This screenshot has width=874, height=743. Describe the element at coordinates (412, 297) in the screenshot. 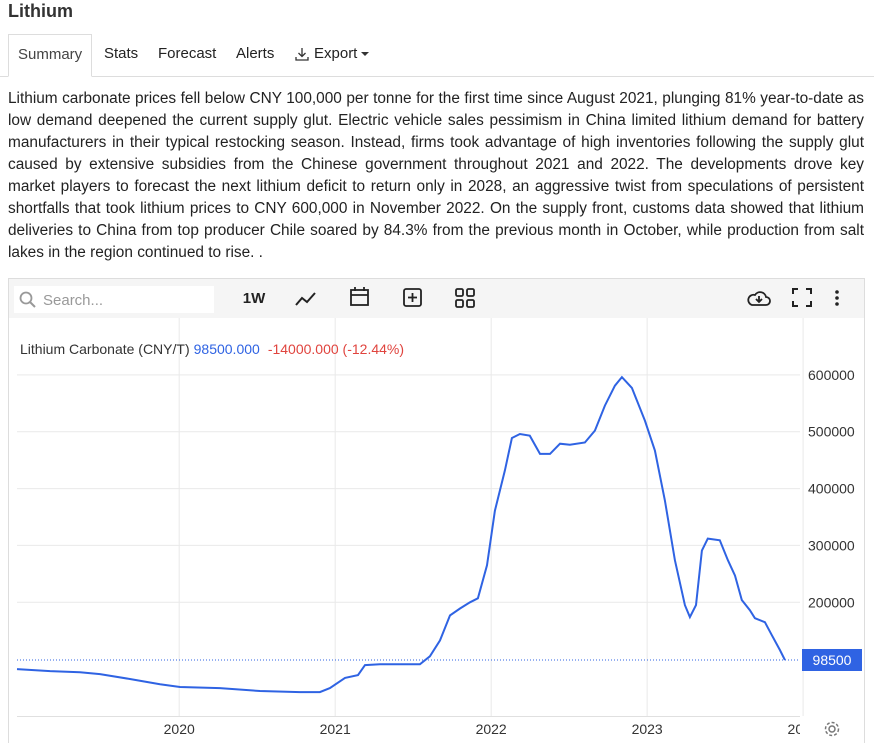

I see `compare-button` at that location.